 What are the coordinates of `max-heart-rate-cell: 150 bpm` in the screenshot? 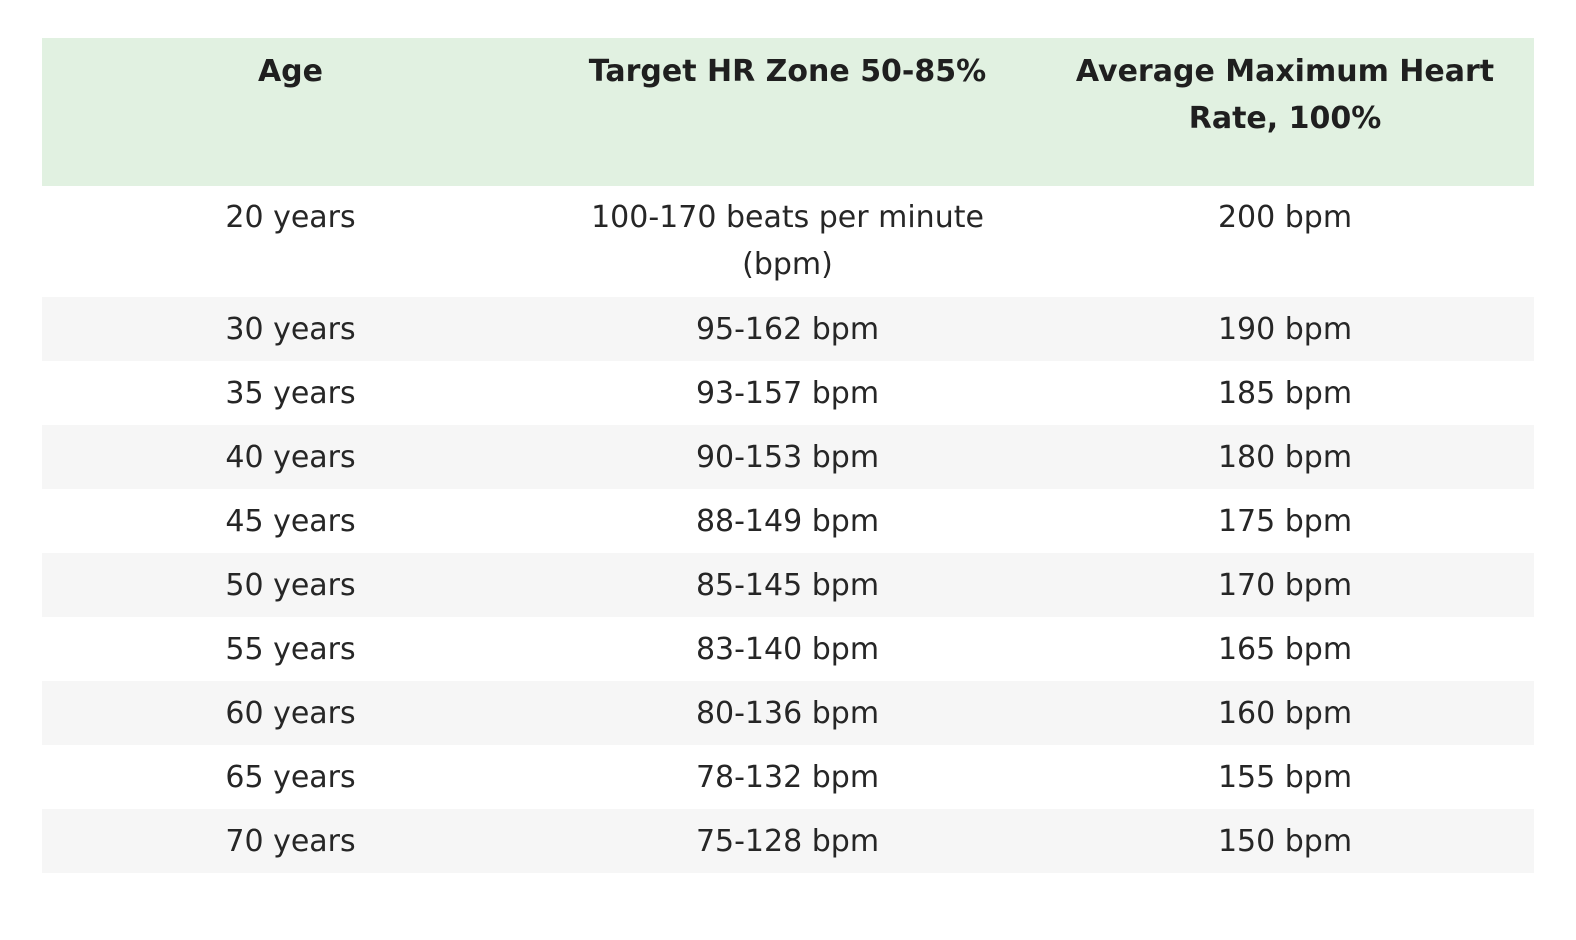 It's located at (1285, 841).